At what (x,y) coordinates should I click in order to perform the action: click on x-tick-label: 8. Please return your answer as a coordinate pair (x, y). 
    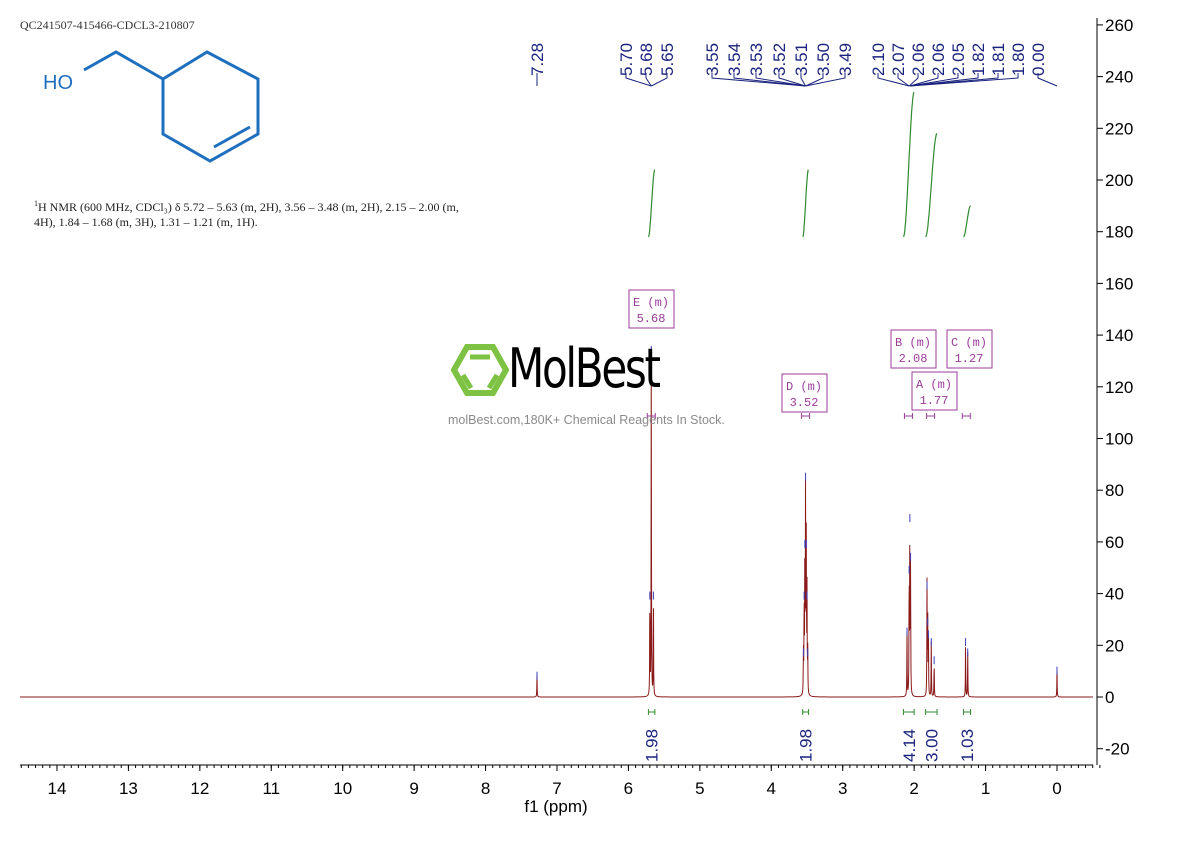
    Looking at the image, I should click on (485, 788).